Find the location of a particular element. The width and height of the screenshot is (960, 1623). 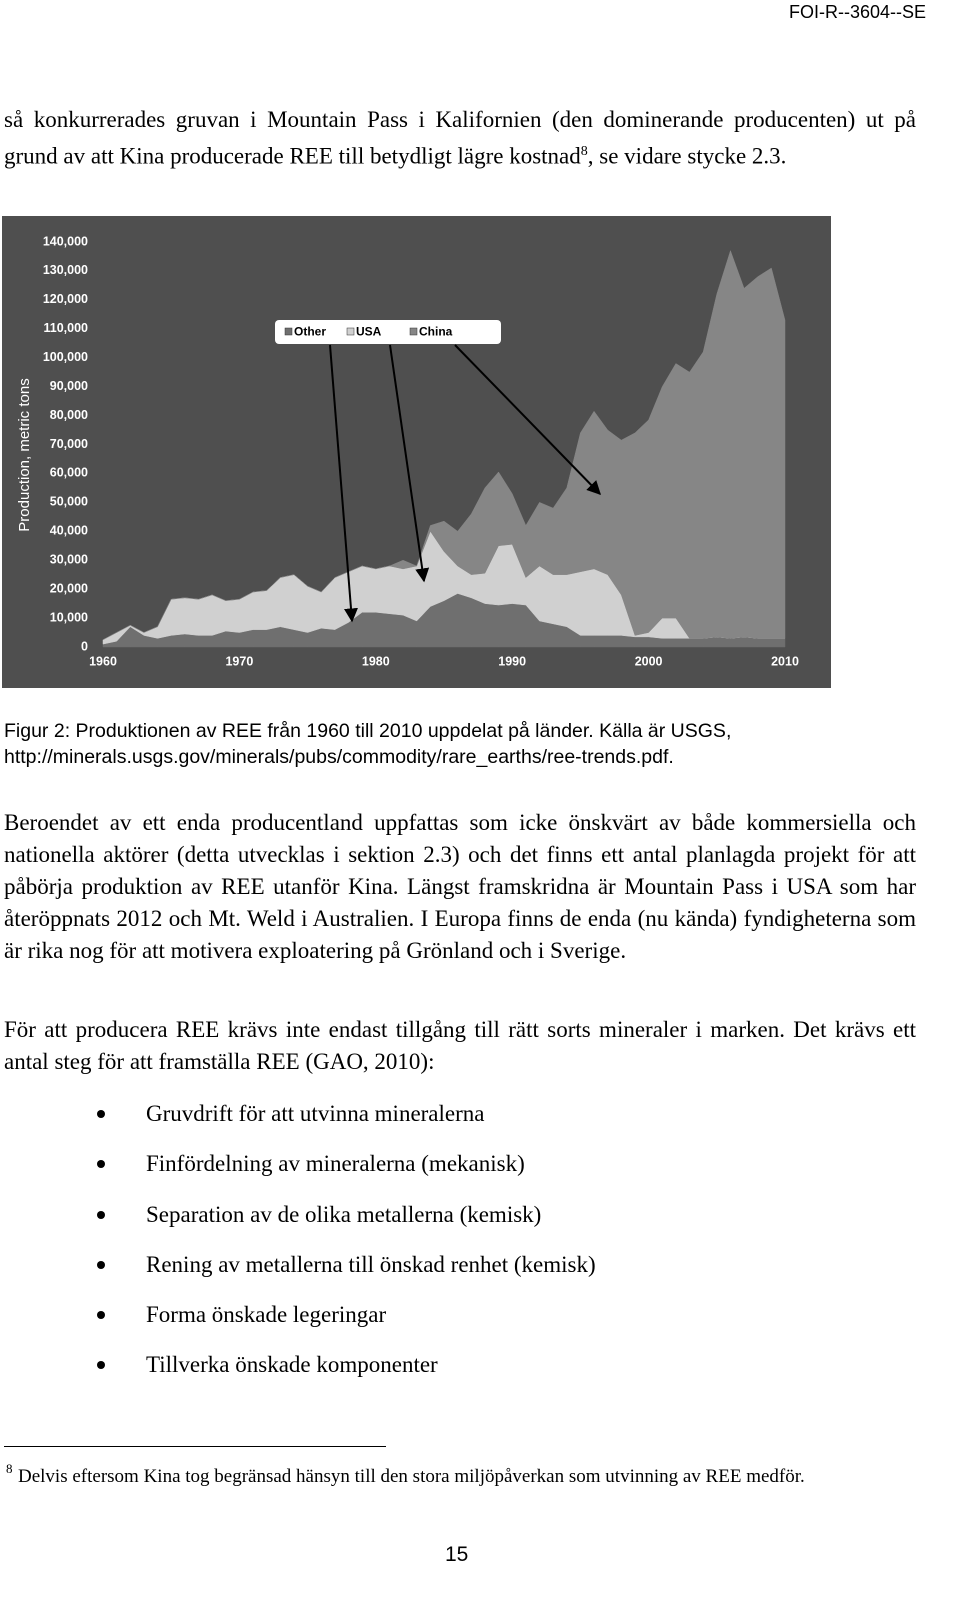

y-tick-label: 90,000 is located at coordinates (69, 386).